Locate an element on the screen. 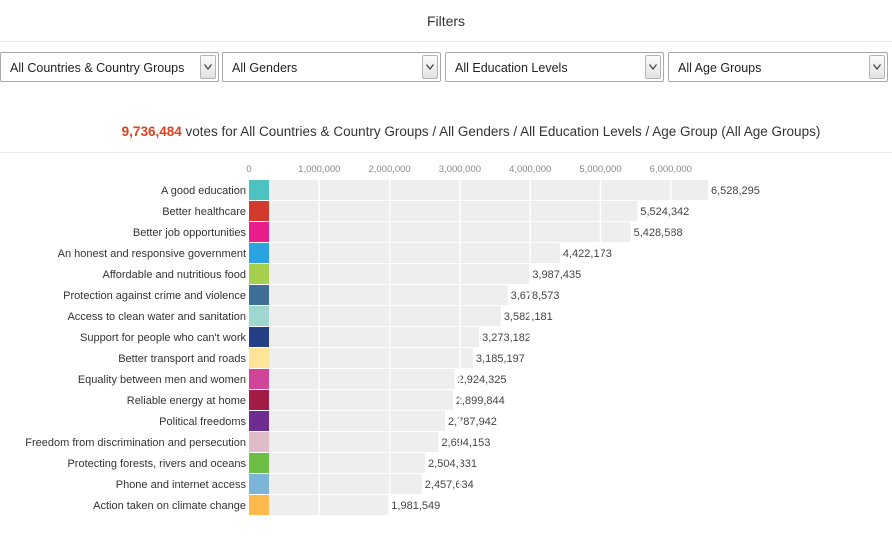 The height and width of the screenshot is (540, 892). education-dropdown-button is located at coordinates (653, 67).